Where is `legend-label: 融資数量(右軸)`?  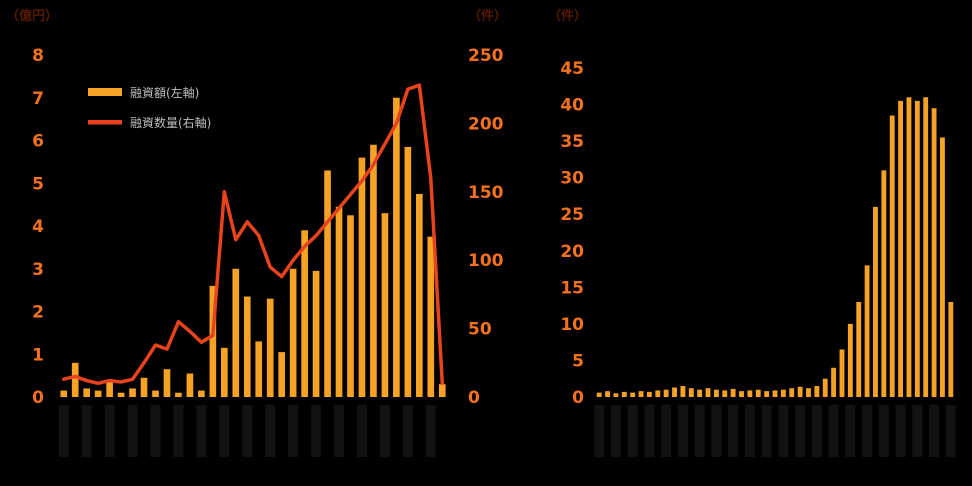 legend-label: 融資数量(右軸) is located at coordinates (170, 122).